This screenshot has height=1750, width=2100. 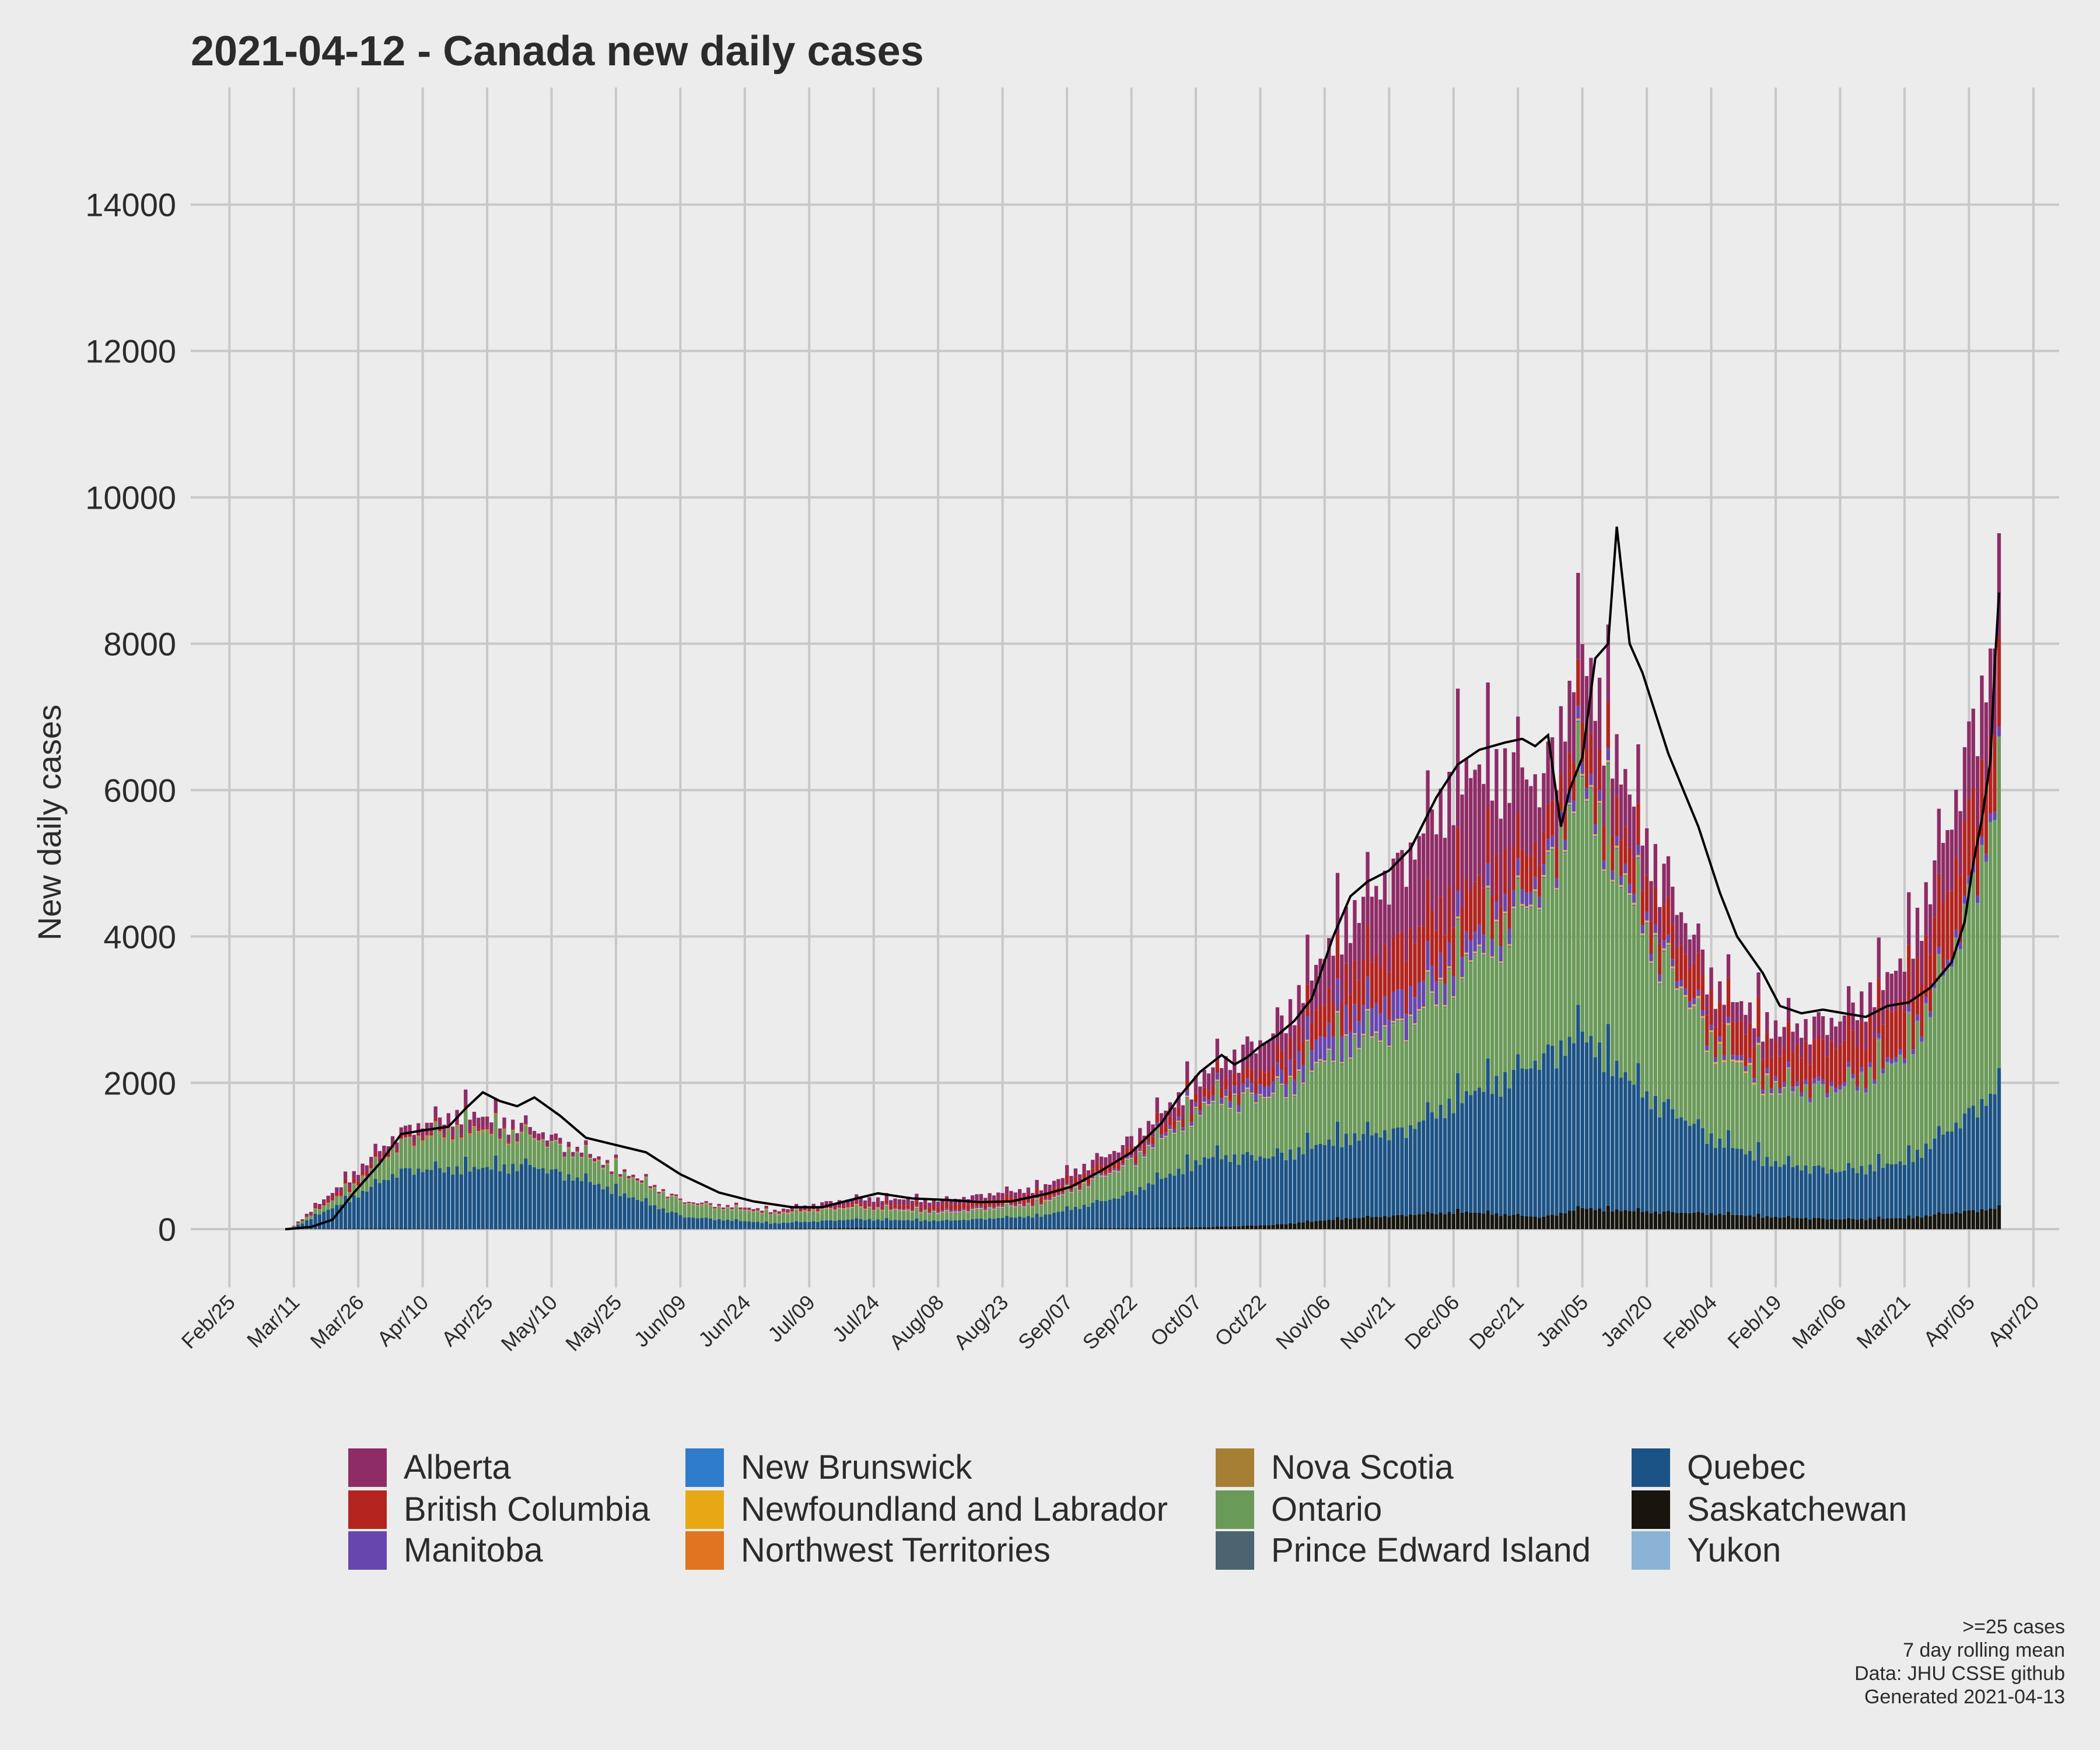 I want to click on legend-label: Saskatchewan, so click(x=1797, y=1509).